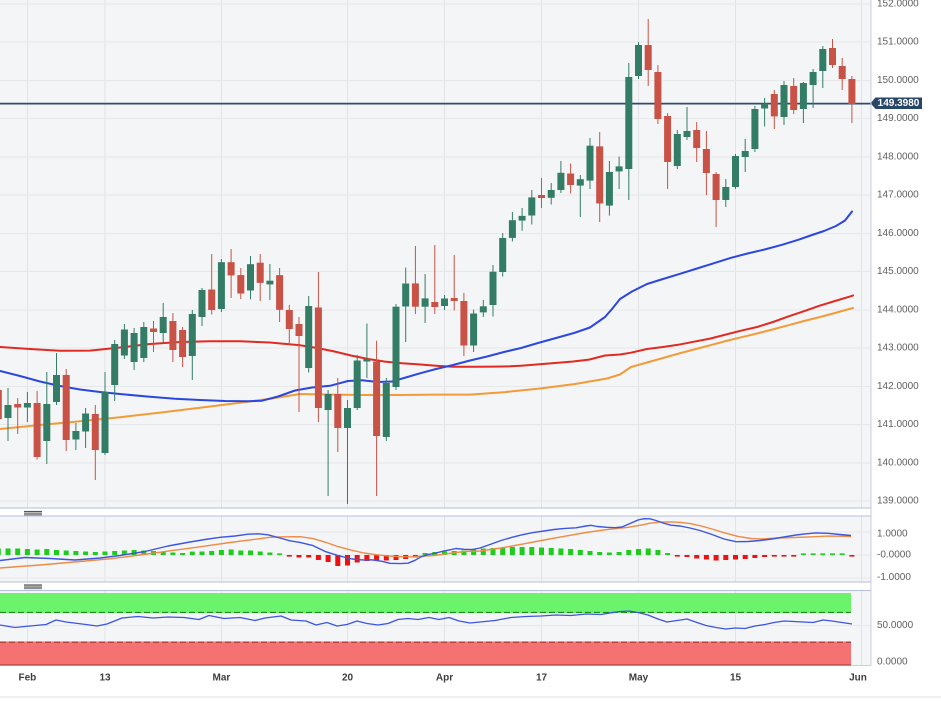 The height and width of the screenshot is (701, 941). Describe the element at coordinates (892, 534) in the screenshot. I see `svg-text: 1.0000` at that location.